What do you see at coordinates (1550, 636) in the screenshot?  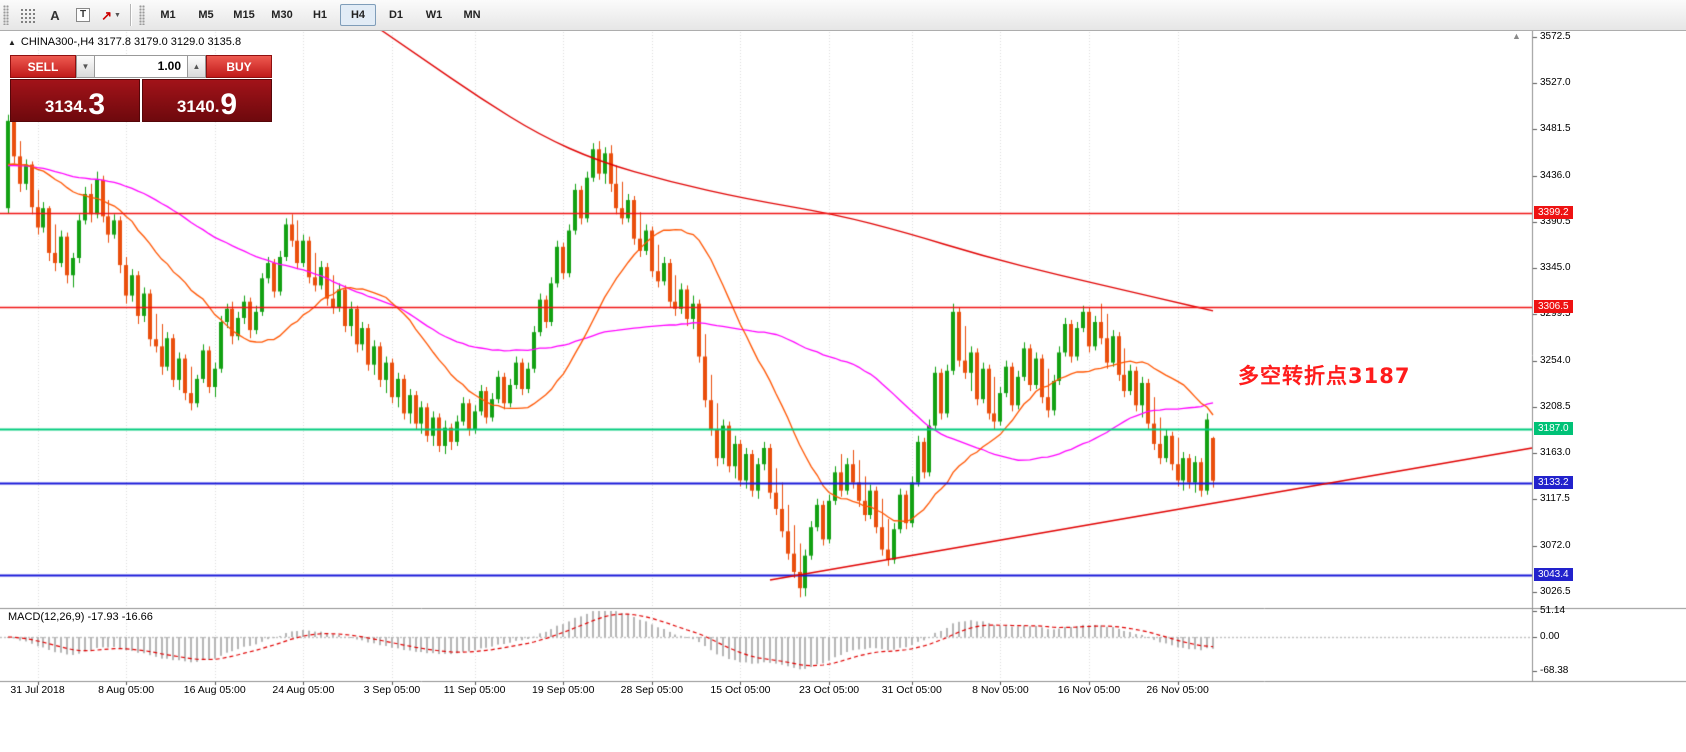 I see `macd-tick-label: 0.00` at bounding box center [1550, 636].